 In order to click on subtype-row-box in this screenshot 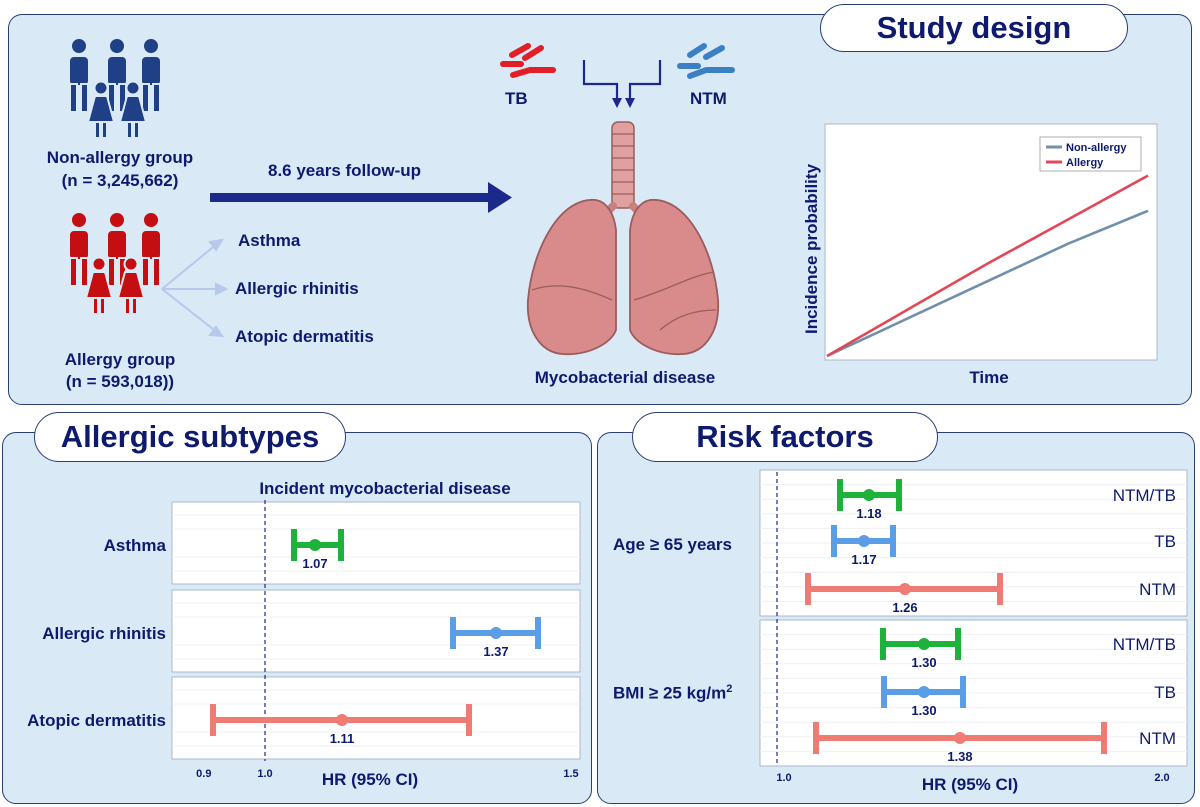, I will do `click(376, 543)`.